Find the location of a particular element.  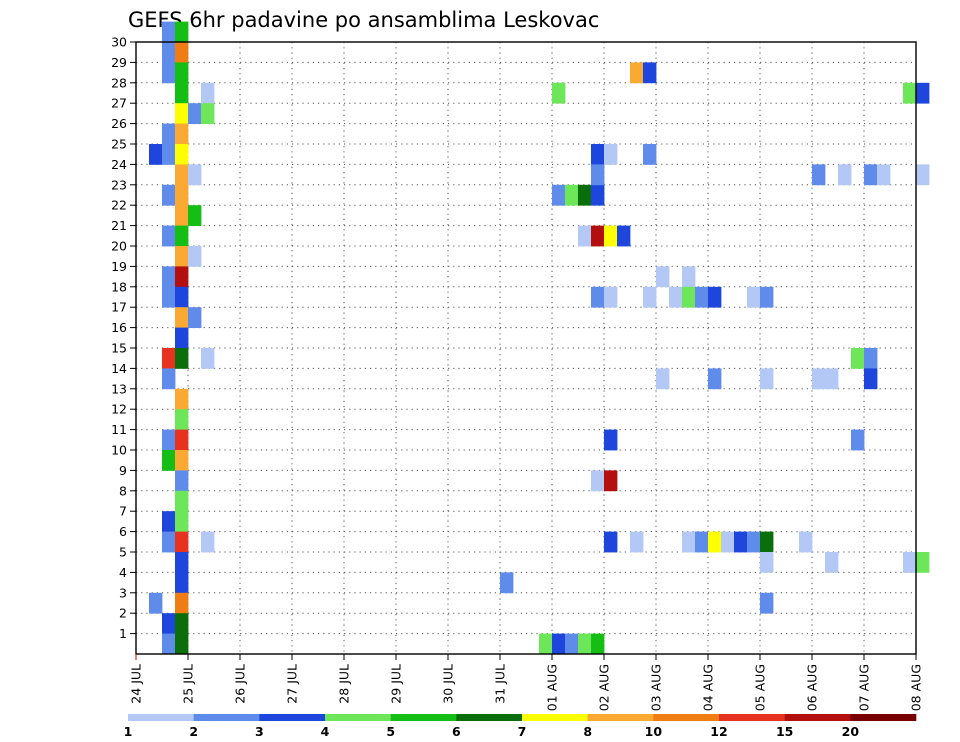

y-tick-label: 7 is located at coordinates (123, 511).